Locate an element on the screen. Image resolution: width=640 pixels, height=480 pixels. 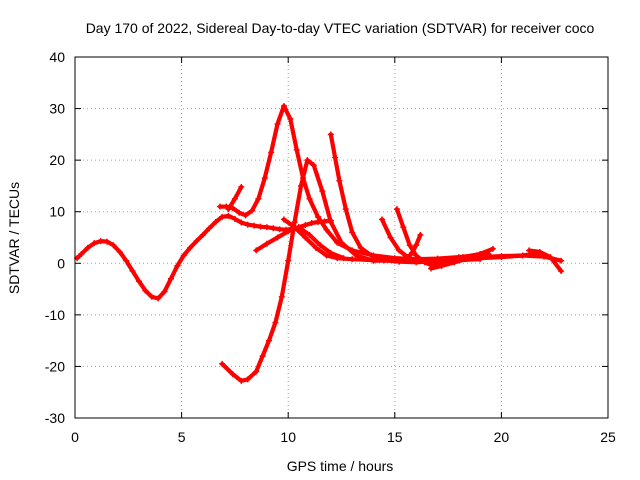
x-tick-label: 0 is located at coordinates (75, 437).